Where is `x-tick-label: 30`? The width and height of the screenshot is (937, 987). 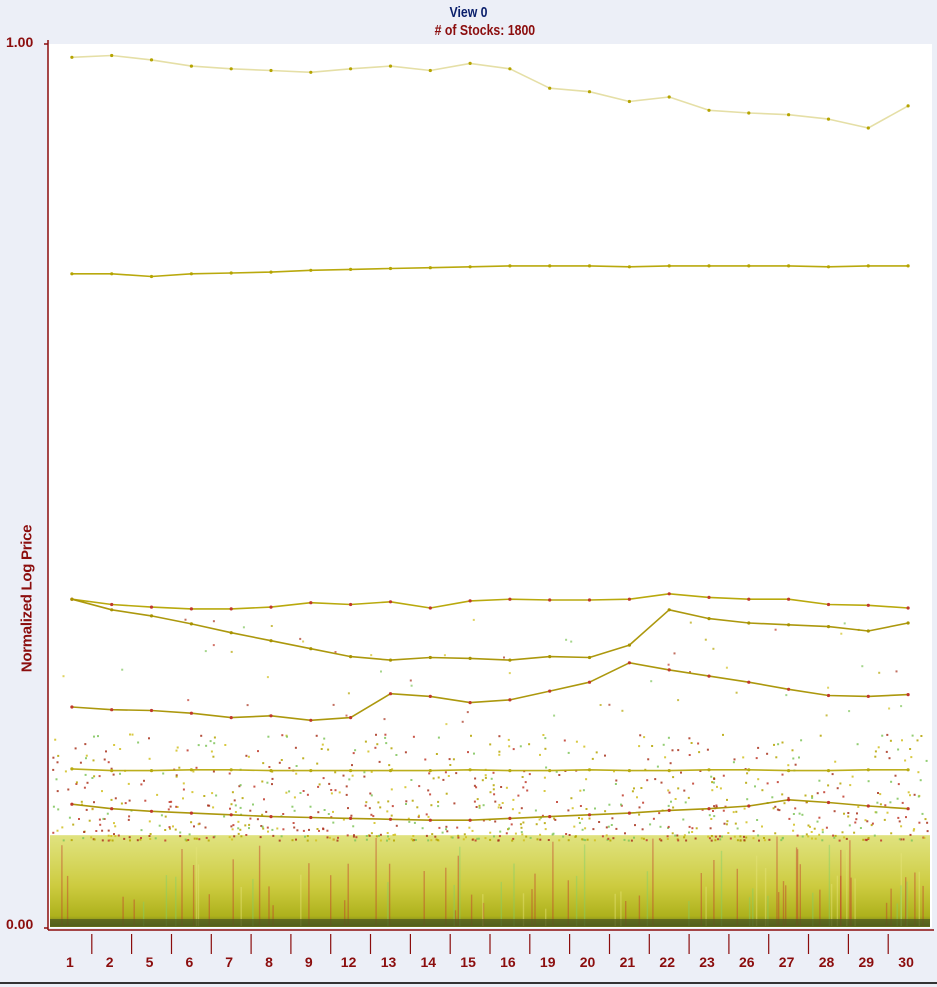 x-tick-label: 30 is located at coordinates (906, 962).